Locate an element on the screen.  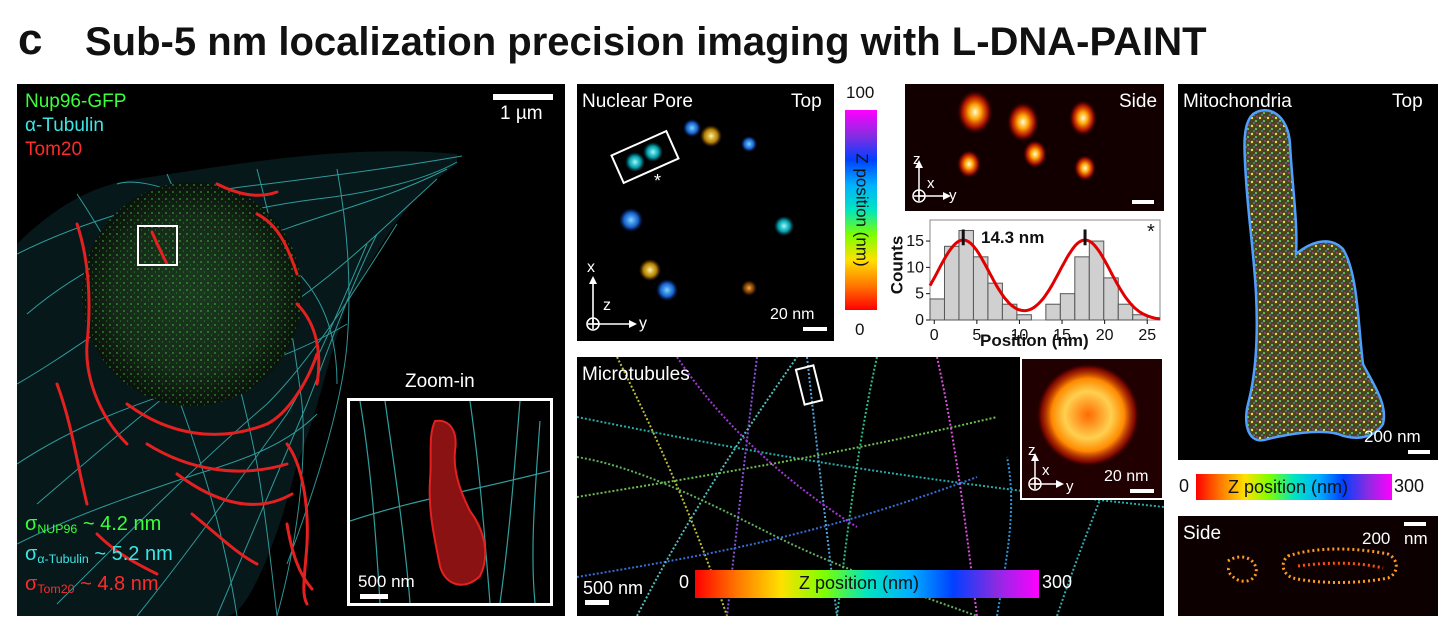
sigma-nup96-symbol: σ is located at coordinates (31, 524).